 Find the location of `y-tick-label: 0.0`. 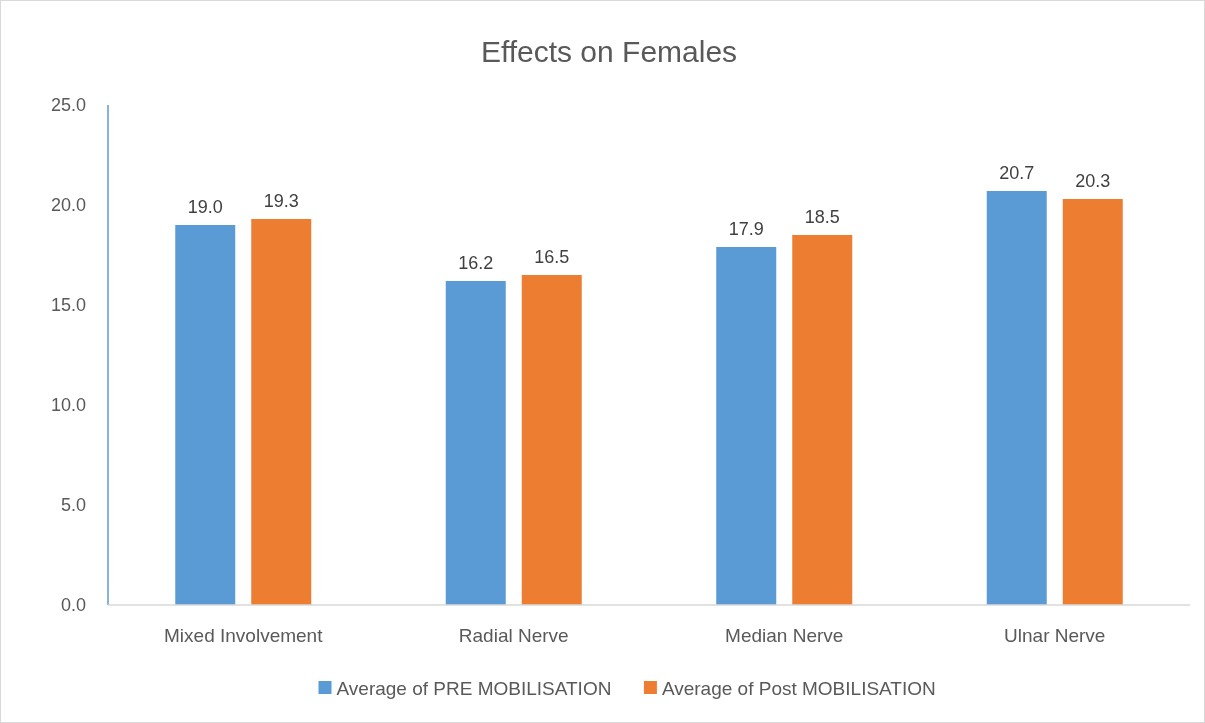

y-tick-label: 0.0 is located at coordinates (73, 605).